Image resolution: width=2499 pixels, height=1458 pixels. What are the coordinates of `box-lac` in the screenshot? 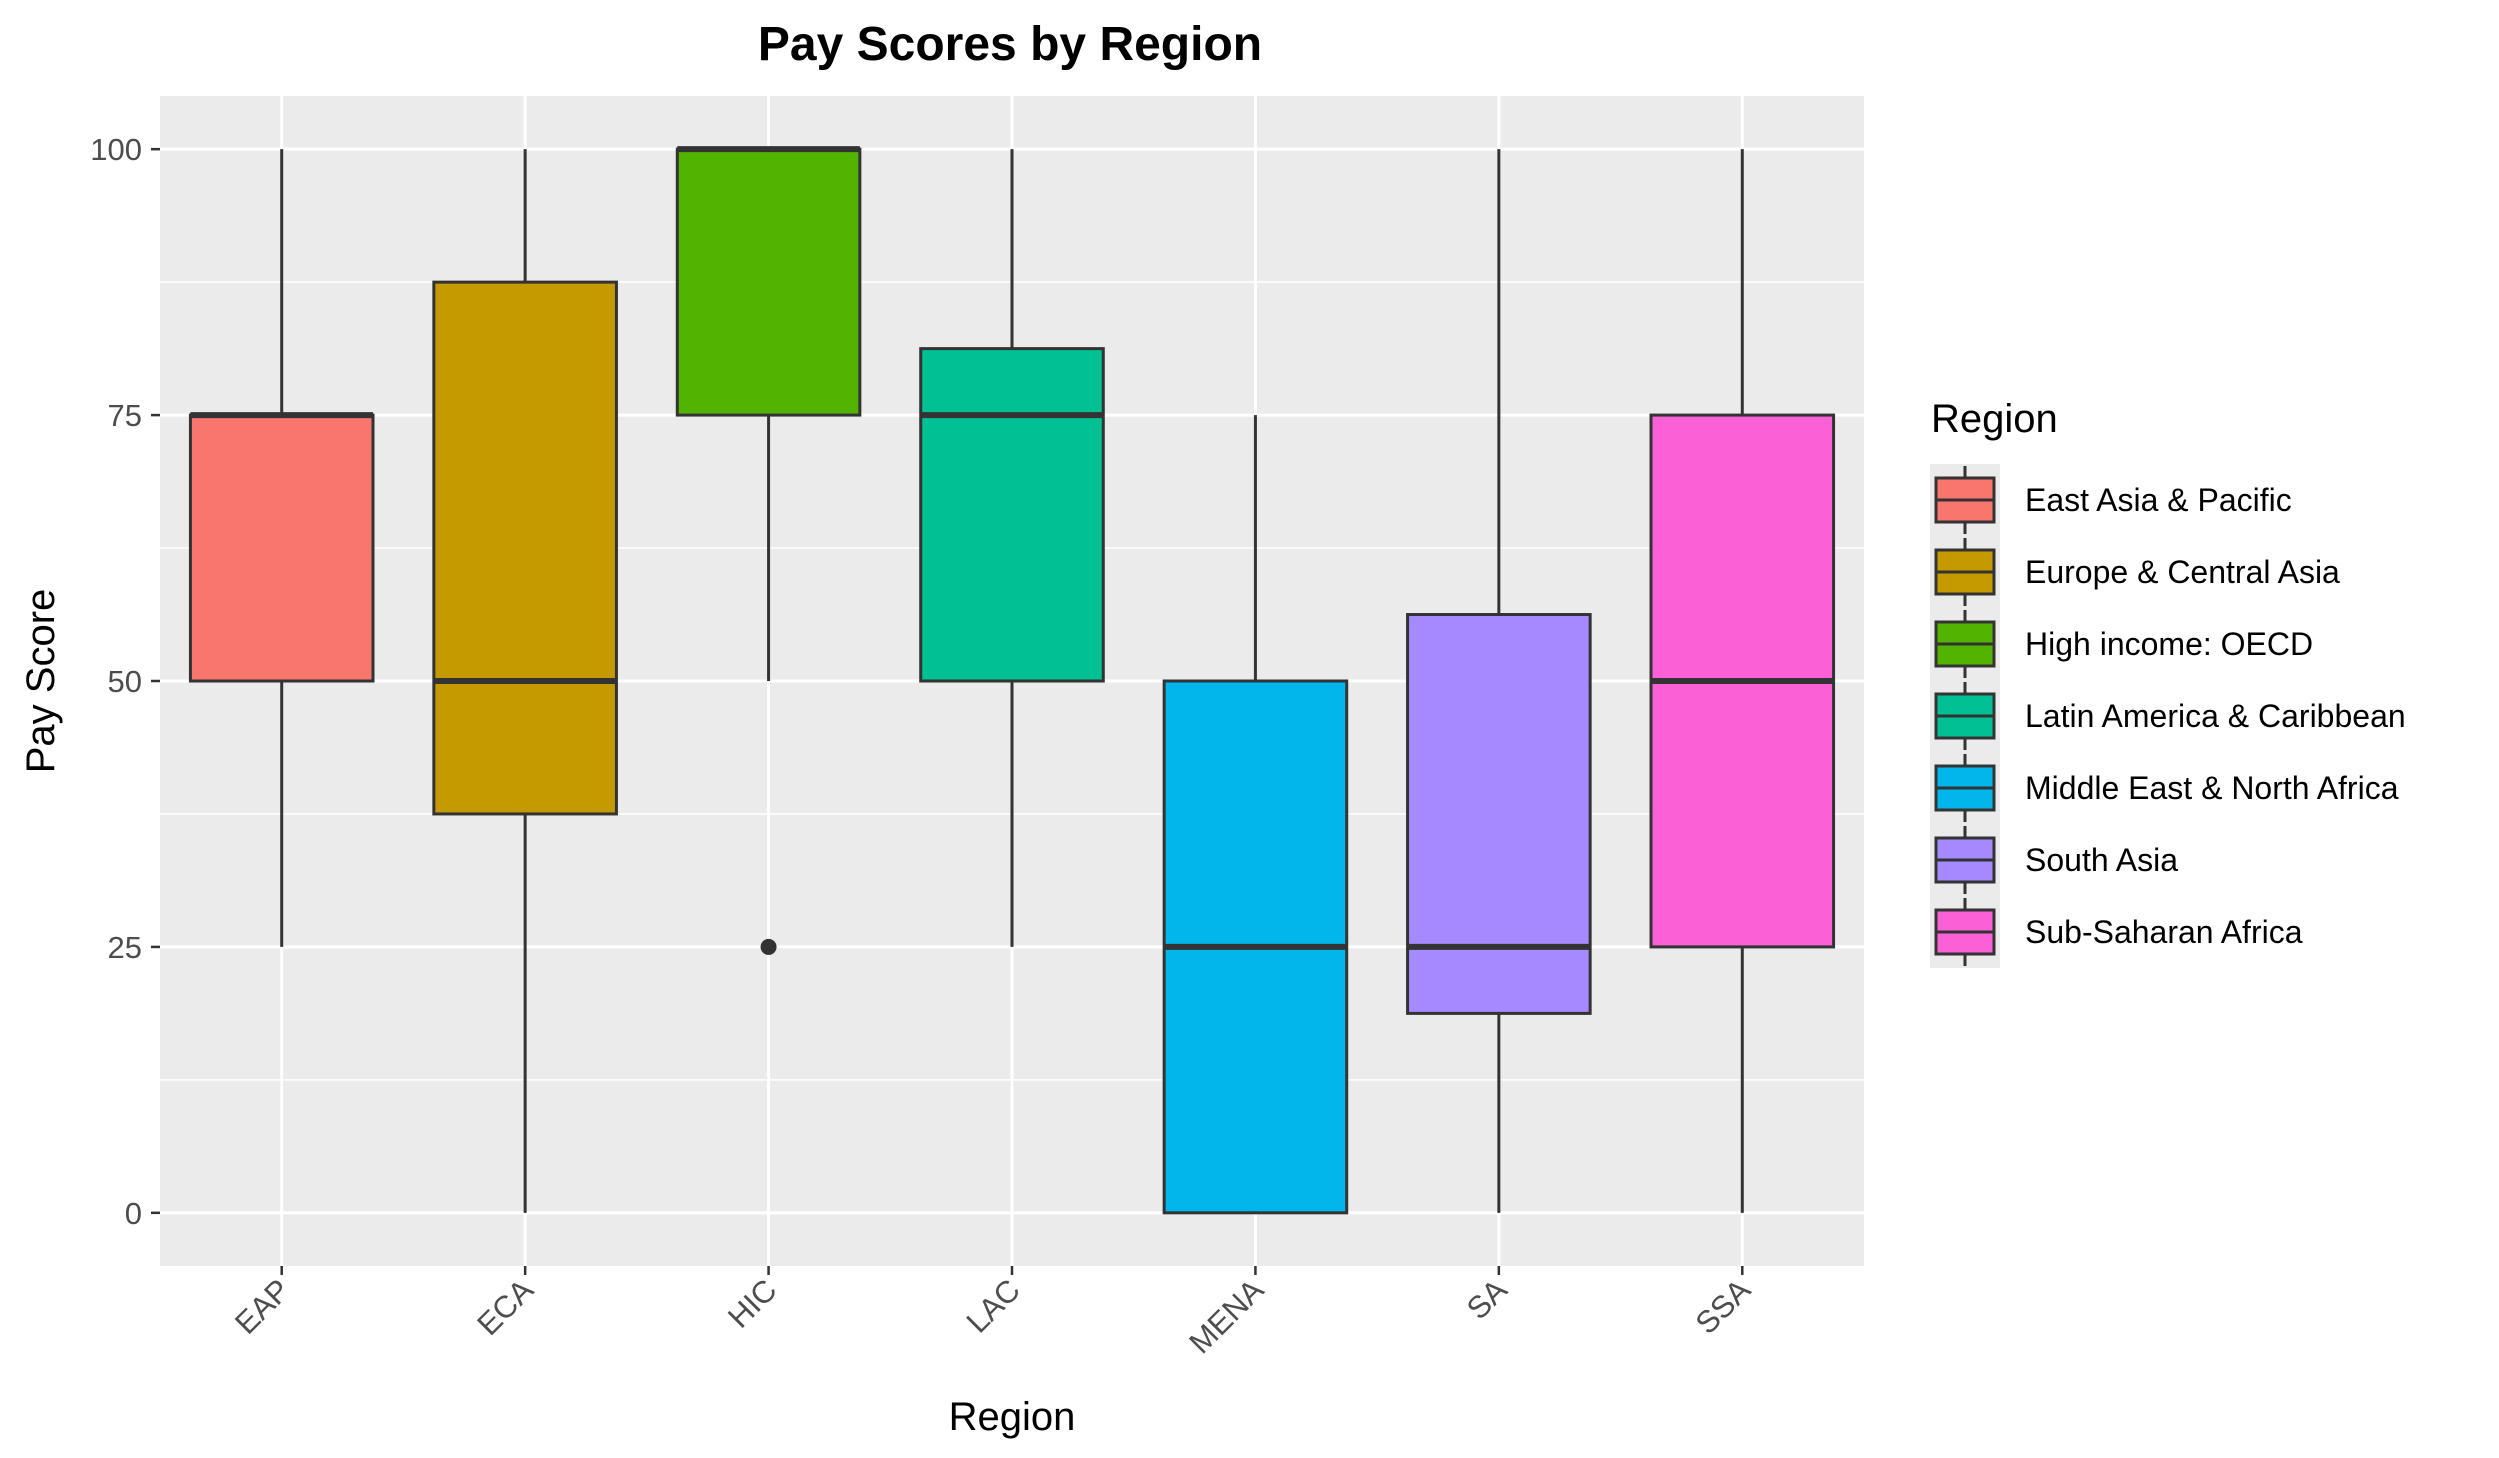 It's located at (1012, 548).